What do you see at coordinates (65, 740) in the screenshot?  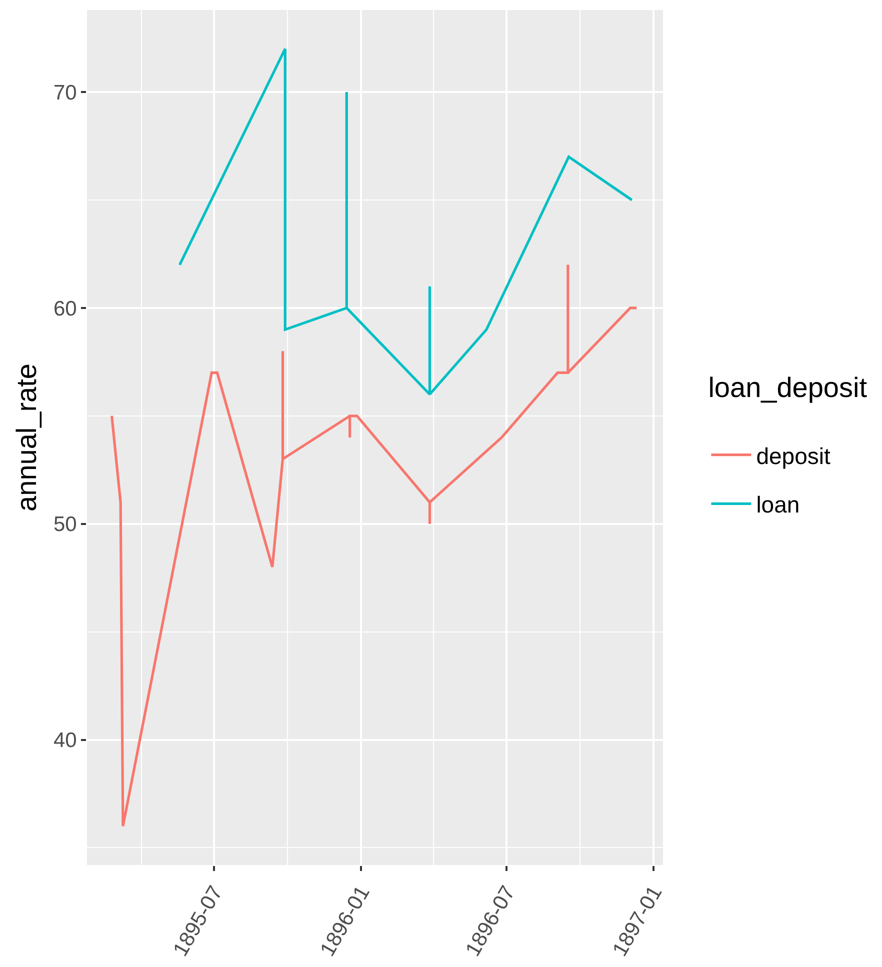 I see `y-tick-label: 40` at bounding box center [65, 740].